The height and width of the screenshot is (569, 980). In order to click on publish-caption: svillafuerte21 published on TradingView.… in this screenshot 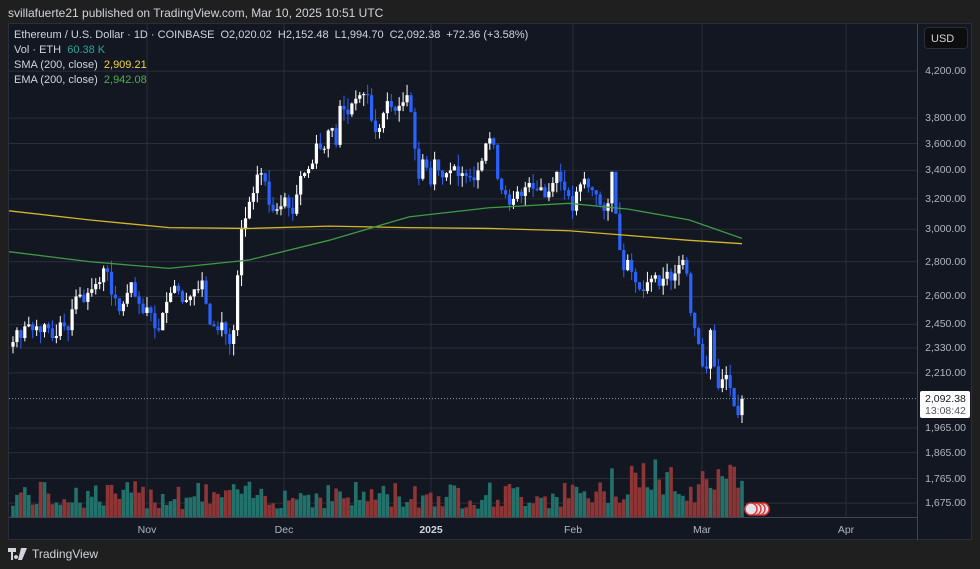, I will do `click(196, 13)`.